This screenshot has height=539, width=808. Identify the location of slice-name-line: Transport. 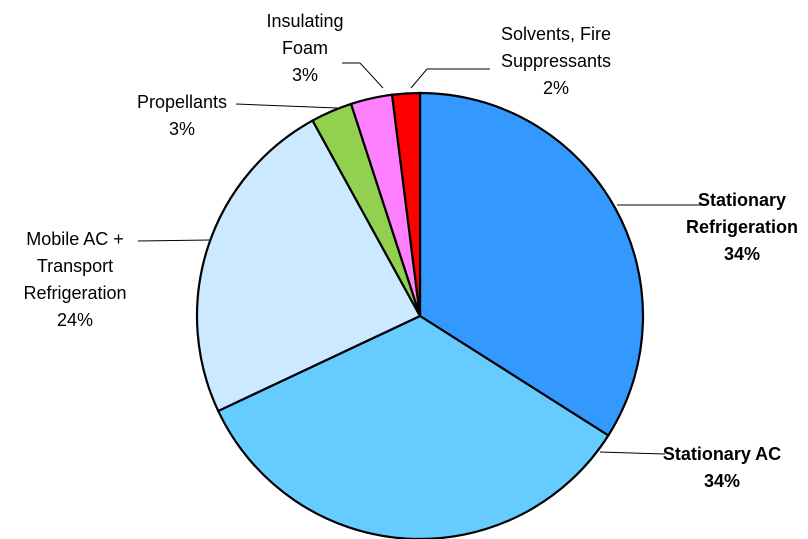
(75, 266).